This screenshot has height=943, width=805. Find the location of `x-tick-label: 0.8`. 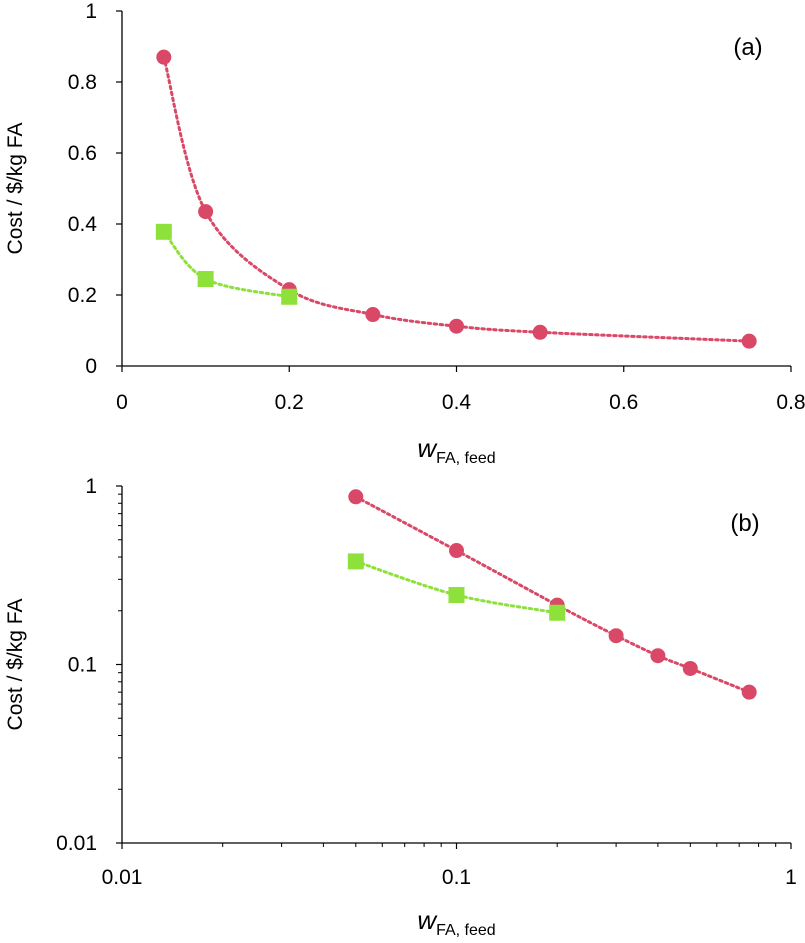

x-tick-label: 0.8 is located at coordinates (790, 402).